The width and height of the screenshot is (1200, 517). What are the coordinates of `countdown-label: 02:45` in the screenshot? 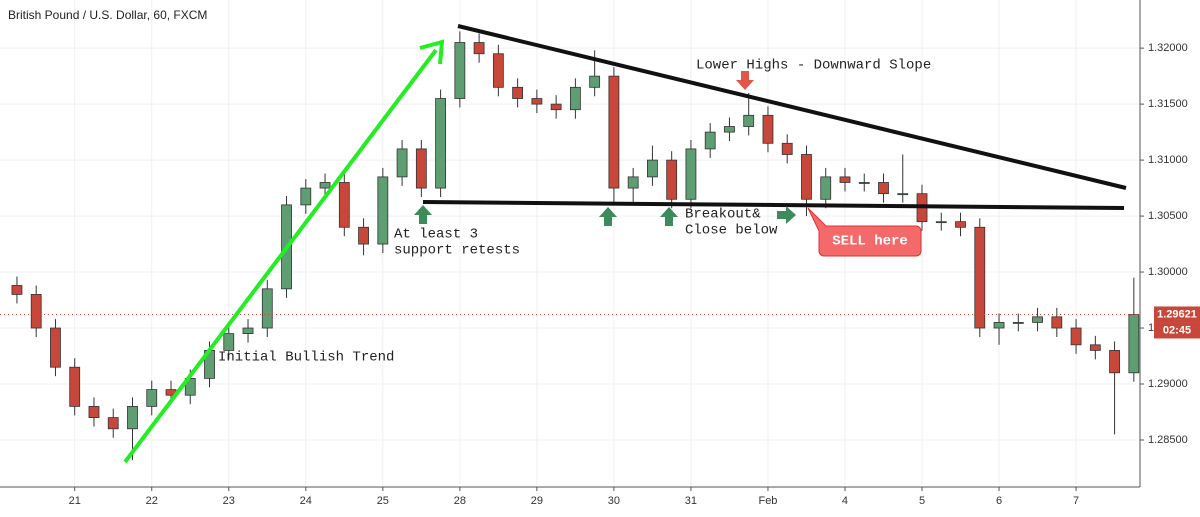 It's located at (1177, 330).